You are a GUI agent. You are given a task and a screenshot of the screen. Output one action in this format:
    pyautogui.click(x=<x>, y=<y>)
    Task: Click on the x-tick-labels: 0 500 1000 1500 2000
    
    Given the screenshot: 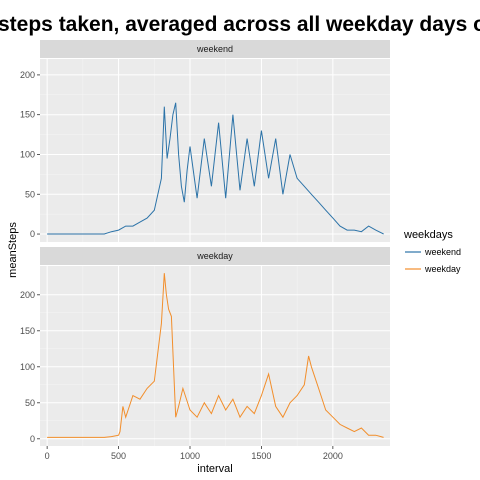 What is the action you would take?
    pyautogui.click(x=194, y=453)
    